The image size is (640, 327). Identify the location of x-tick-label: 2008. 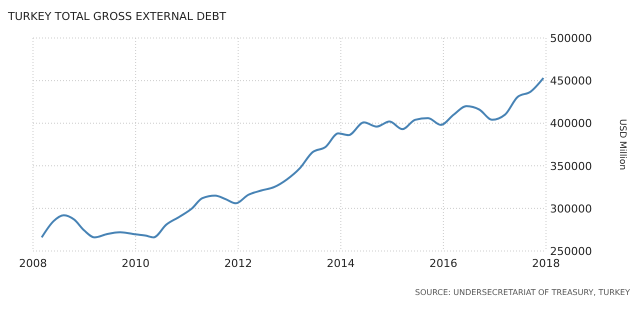
(33, 263).